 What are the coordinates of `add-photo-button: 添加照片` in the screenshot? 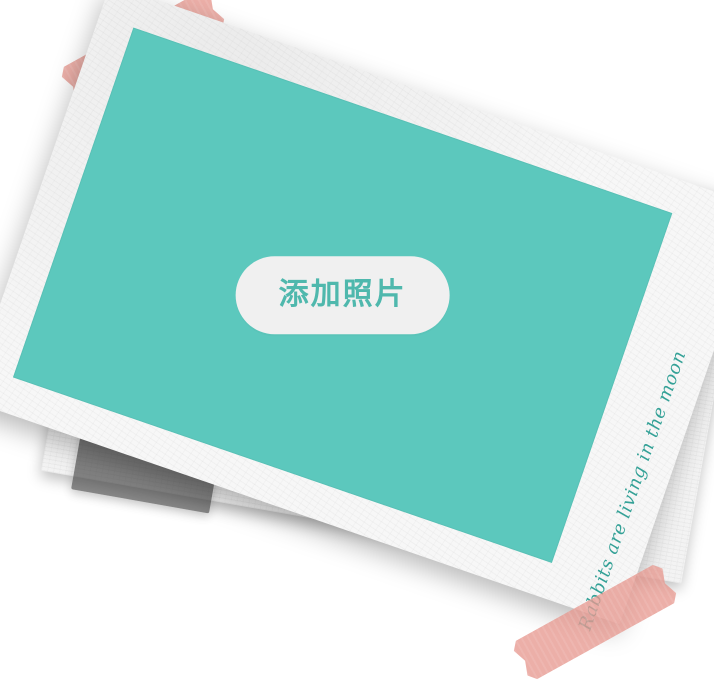 It's located at (342, 295).